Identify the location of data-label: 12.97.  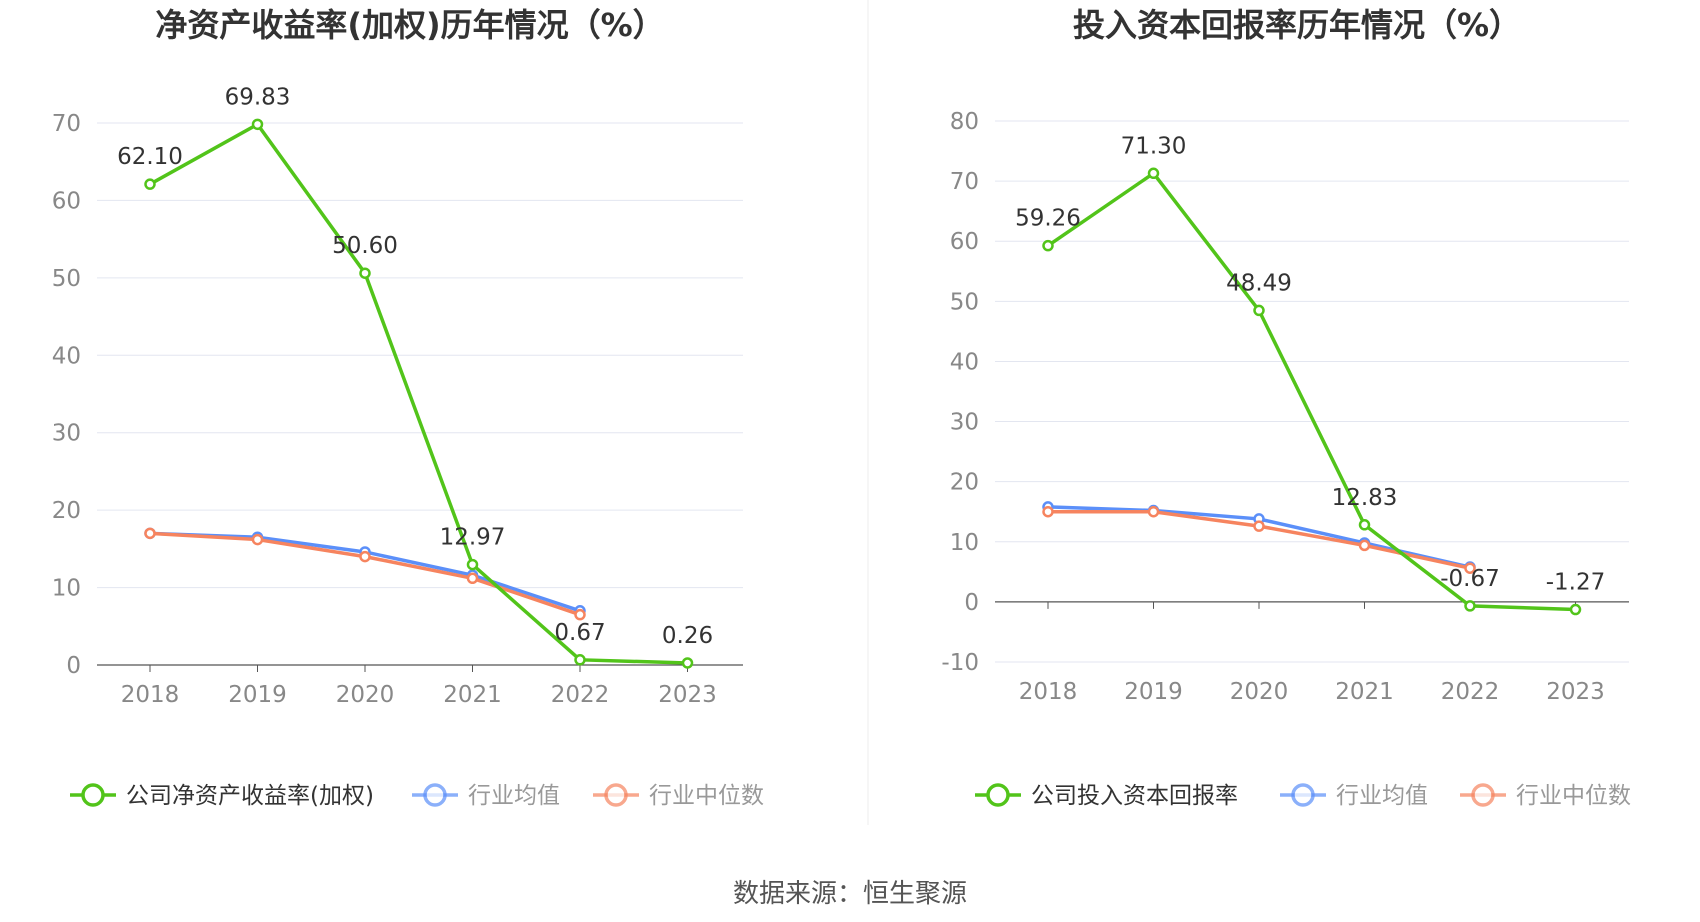
(473, 538).